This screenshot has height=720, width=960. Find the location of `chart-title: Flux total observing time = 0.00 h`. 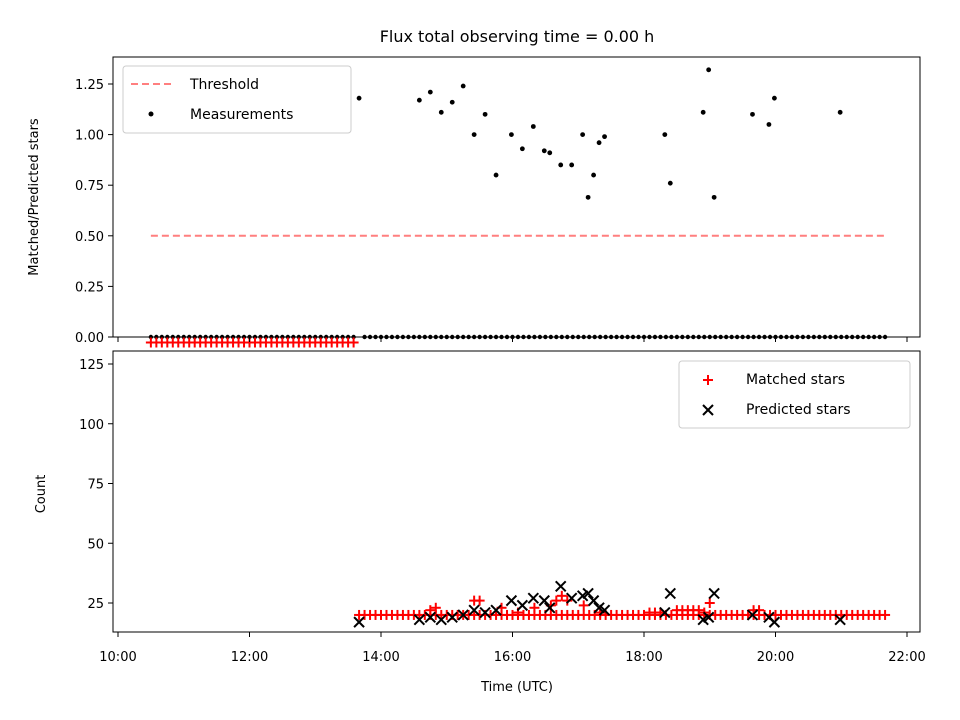

chart-title: Flux total observing time = 0.00 h is located at coordinates (517, 36).